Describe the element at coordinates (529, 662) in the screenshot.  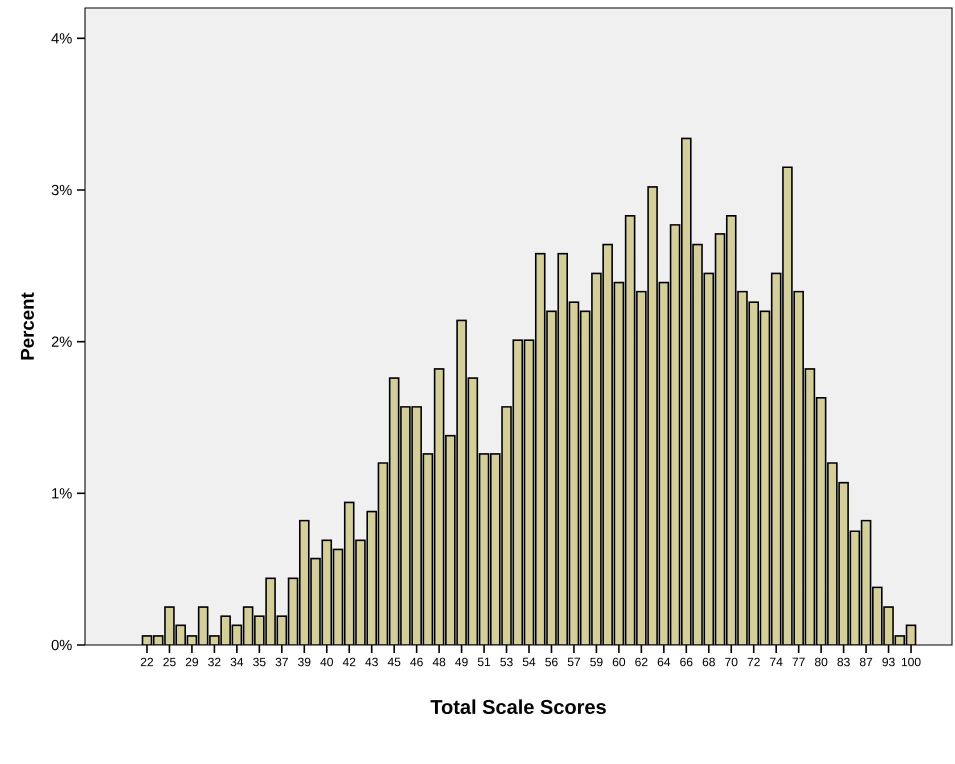
I see `x-tick-label: 54` at that location.